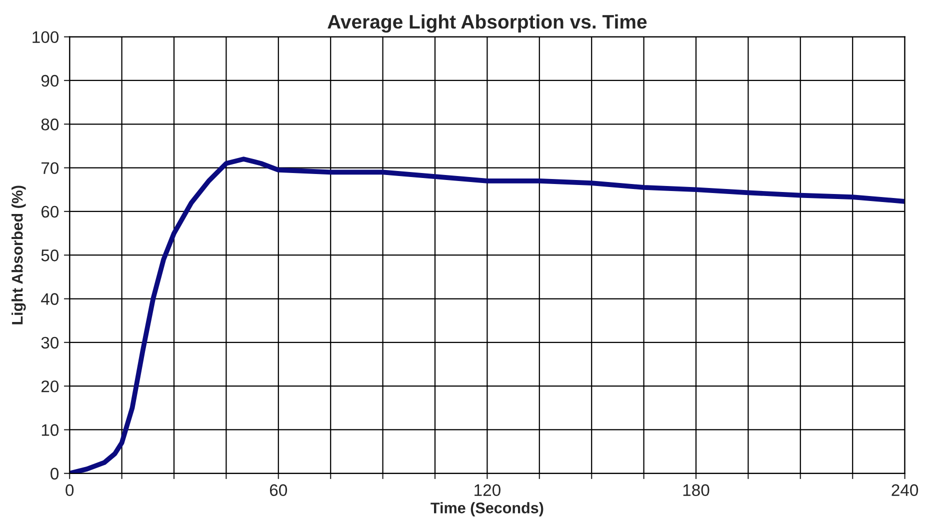 This screenshot has width=928, height=526. What do you see at coordinates (487, 509) in the screenshot?
I see `x-axis-title: Time (Seconds)` at bounding box center [487, 509].